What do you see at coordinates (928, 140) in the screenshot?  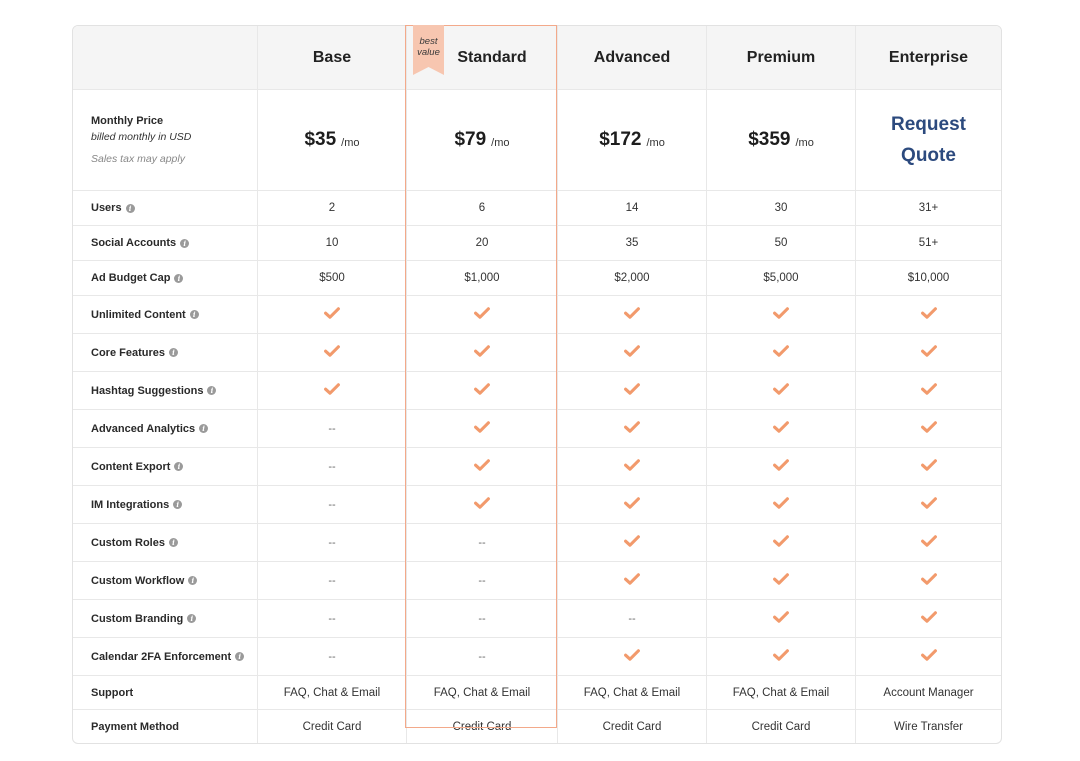 I see `request-quote-link: Request Quote` at bounding box center [928, 140].